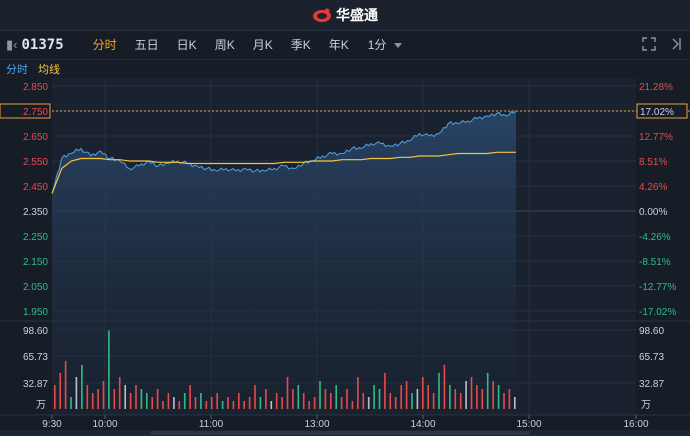 This screenshot has height=436, width=690. Describe the element at coordinates (653, 162) in the screenshot. I see `percent-tick-label: 8.51%` at that location.